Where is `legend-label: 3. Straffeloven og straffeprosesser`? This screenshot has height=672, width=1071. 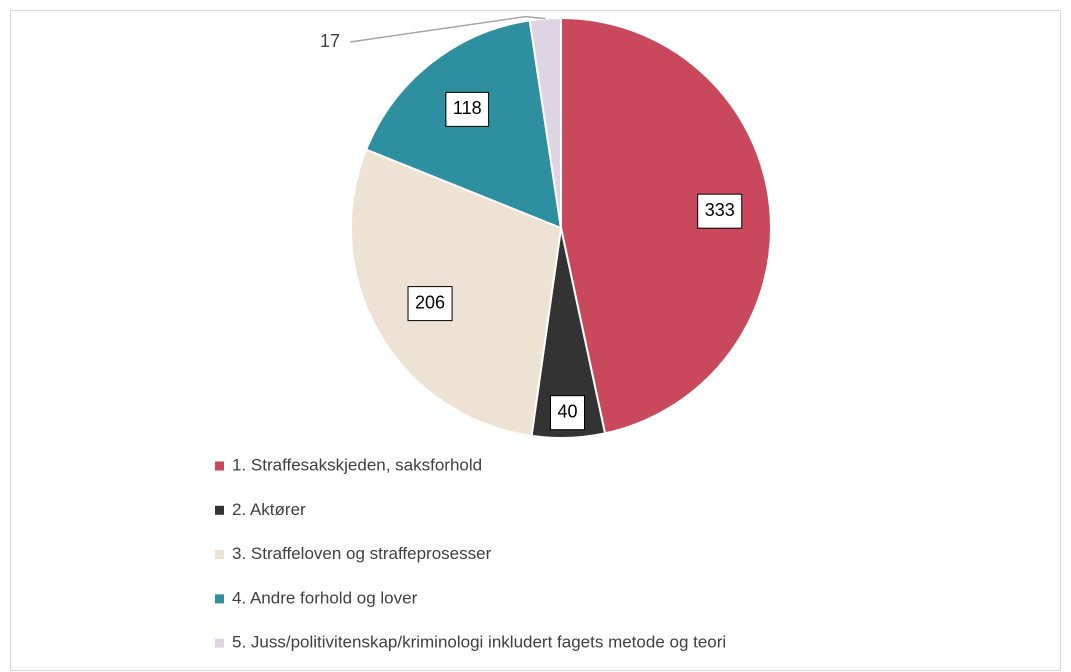 legend-label: 3. Straffeloven og straffeprosesser is located at coordinates (362, 553).